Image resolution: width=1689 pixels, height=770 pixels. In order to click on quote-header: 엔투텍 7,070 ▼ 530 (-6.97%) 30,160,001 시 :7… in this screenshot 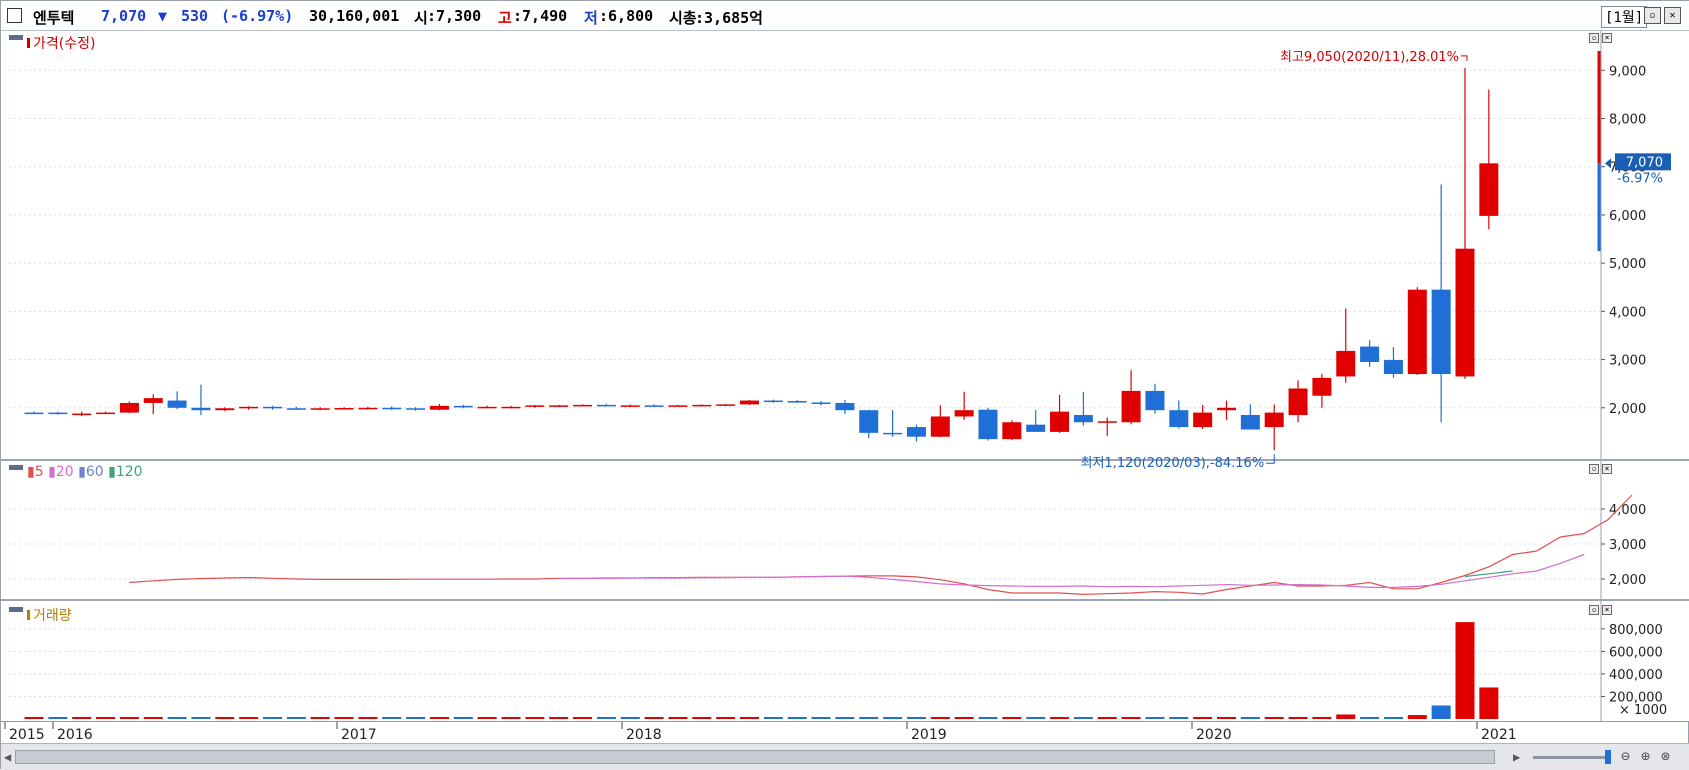, I will do `click(845, 16)`.